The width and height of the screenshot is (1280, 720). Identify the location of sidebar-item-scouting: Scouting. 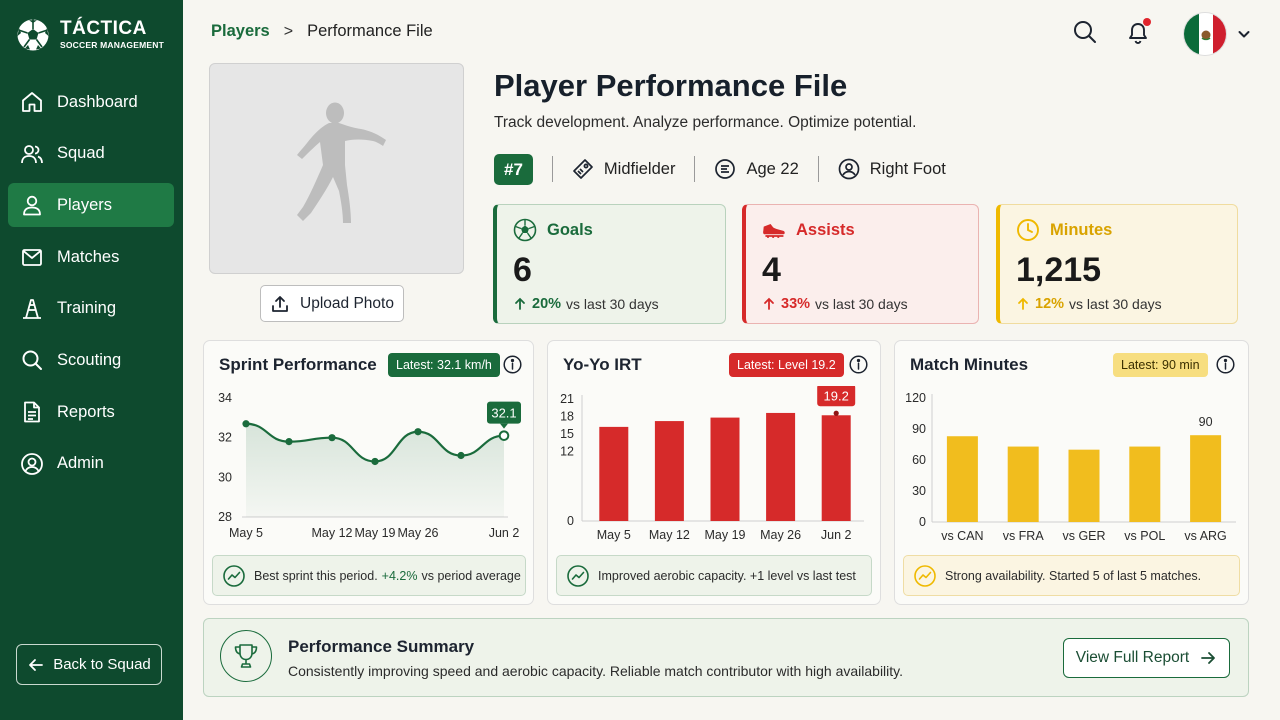
(91, 360).